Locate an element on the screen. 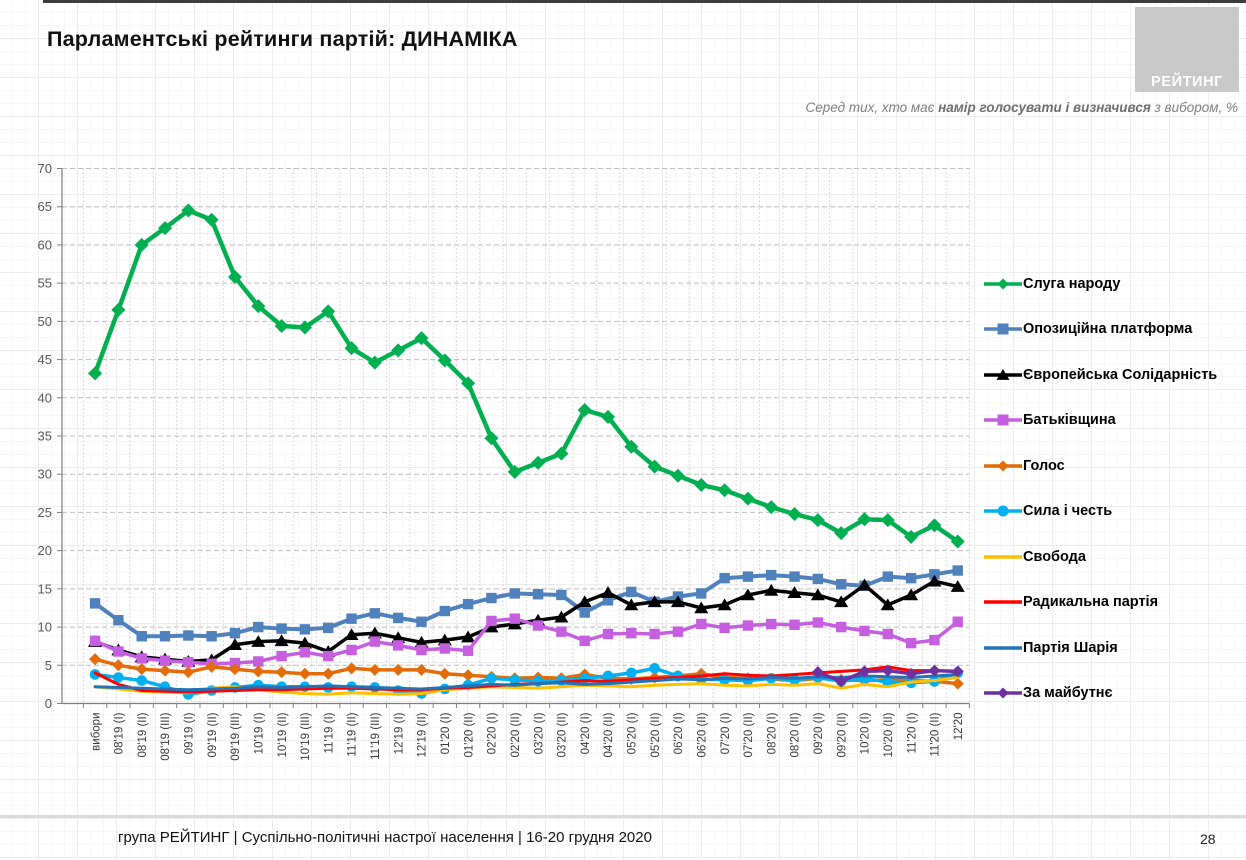 This screenshot has height=860, width=1246. legend-label-radykalna-partiia: Радикальна партія is located at coordinates (1091, 602).